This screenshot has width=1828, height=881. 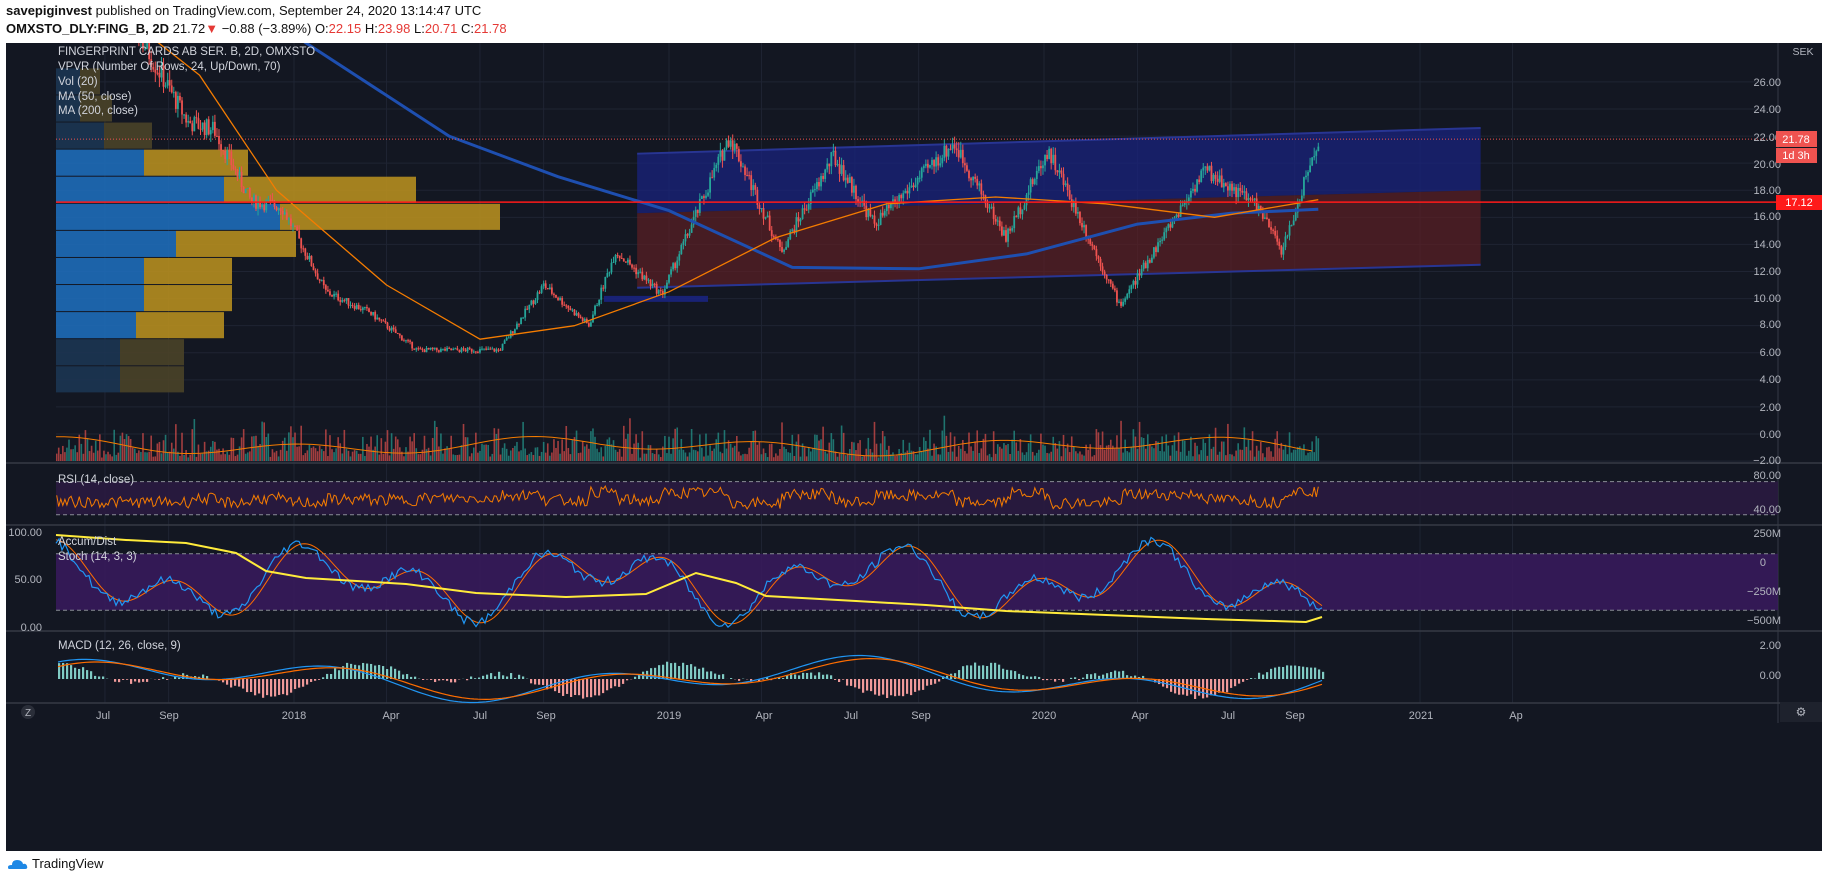 I want to click on legend-stoch: Stoch (14, 3, 3), so click(x=97, y=557).